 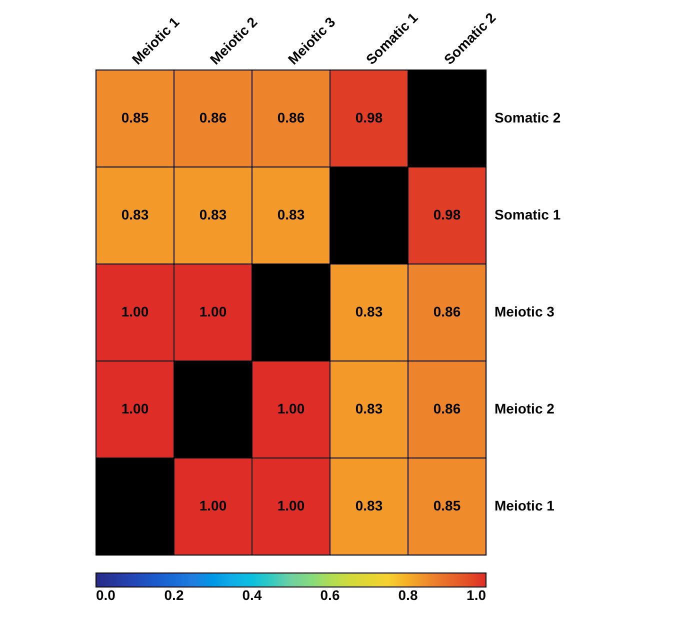 I want to click on y-tick-label: Meiotic 3, so click(x=524, y=312).